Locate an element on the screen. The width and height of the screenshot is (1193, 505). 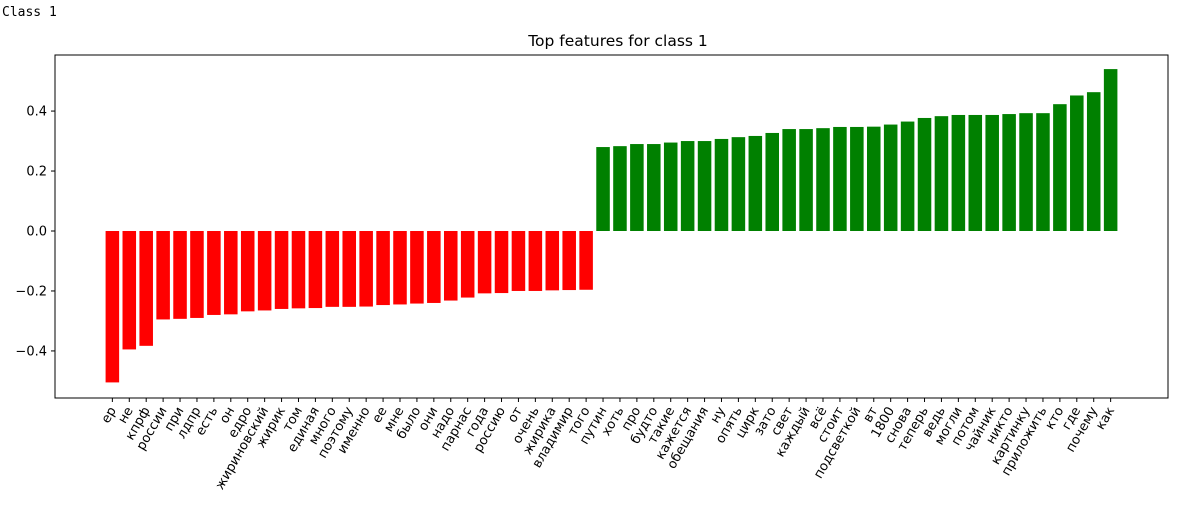
y-tick-label: −0.2 is located at coordinates (31, 291).